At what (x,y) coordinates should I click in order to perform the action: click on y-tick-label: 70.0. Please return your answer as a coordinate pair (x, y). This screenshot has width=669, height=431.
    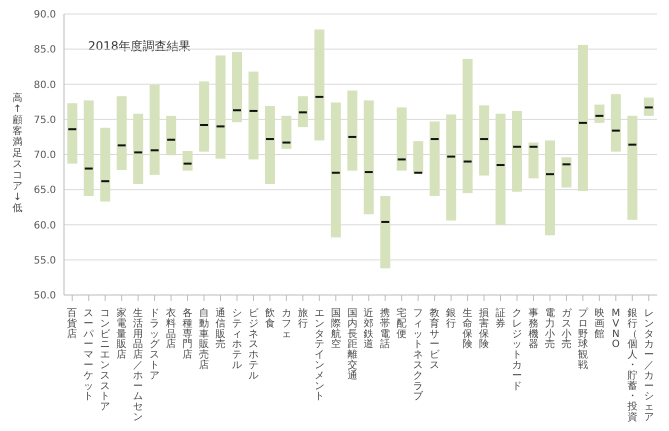
    Looking at the image, I should click on (45, 156).